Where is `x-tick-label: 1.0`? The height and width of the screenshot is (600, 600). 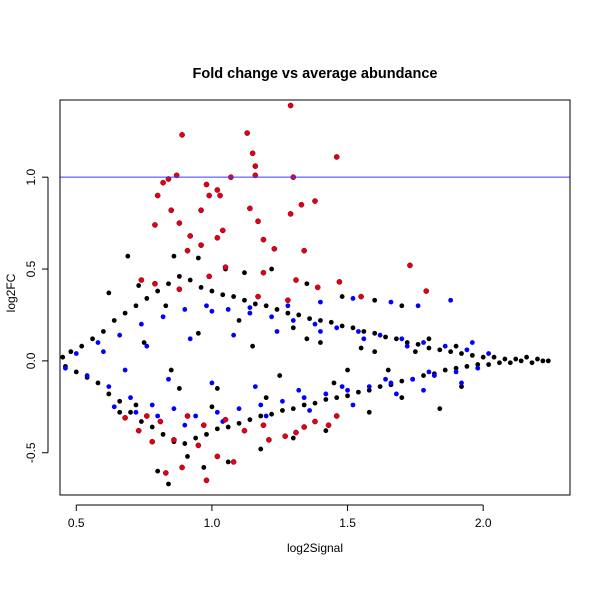 x-tick-label: 1.0 is located at coordinates (212, 523).